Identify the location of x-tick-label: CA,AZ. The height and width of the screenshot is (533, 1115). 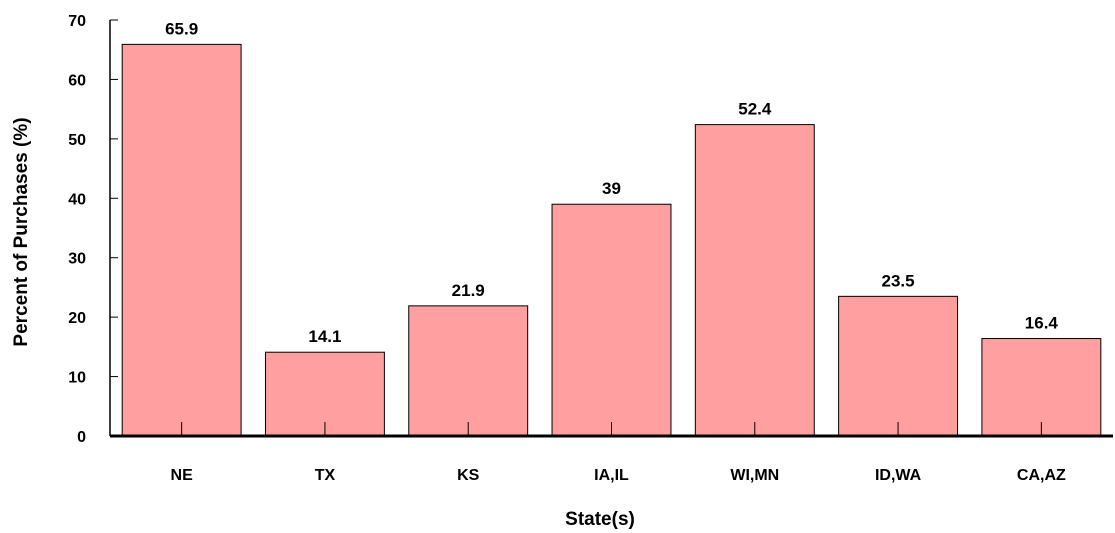
(1041, 475).